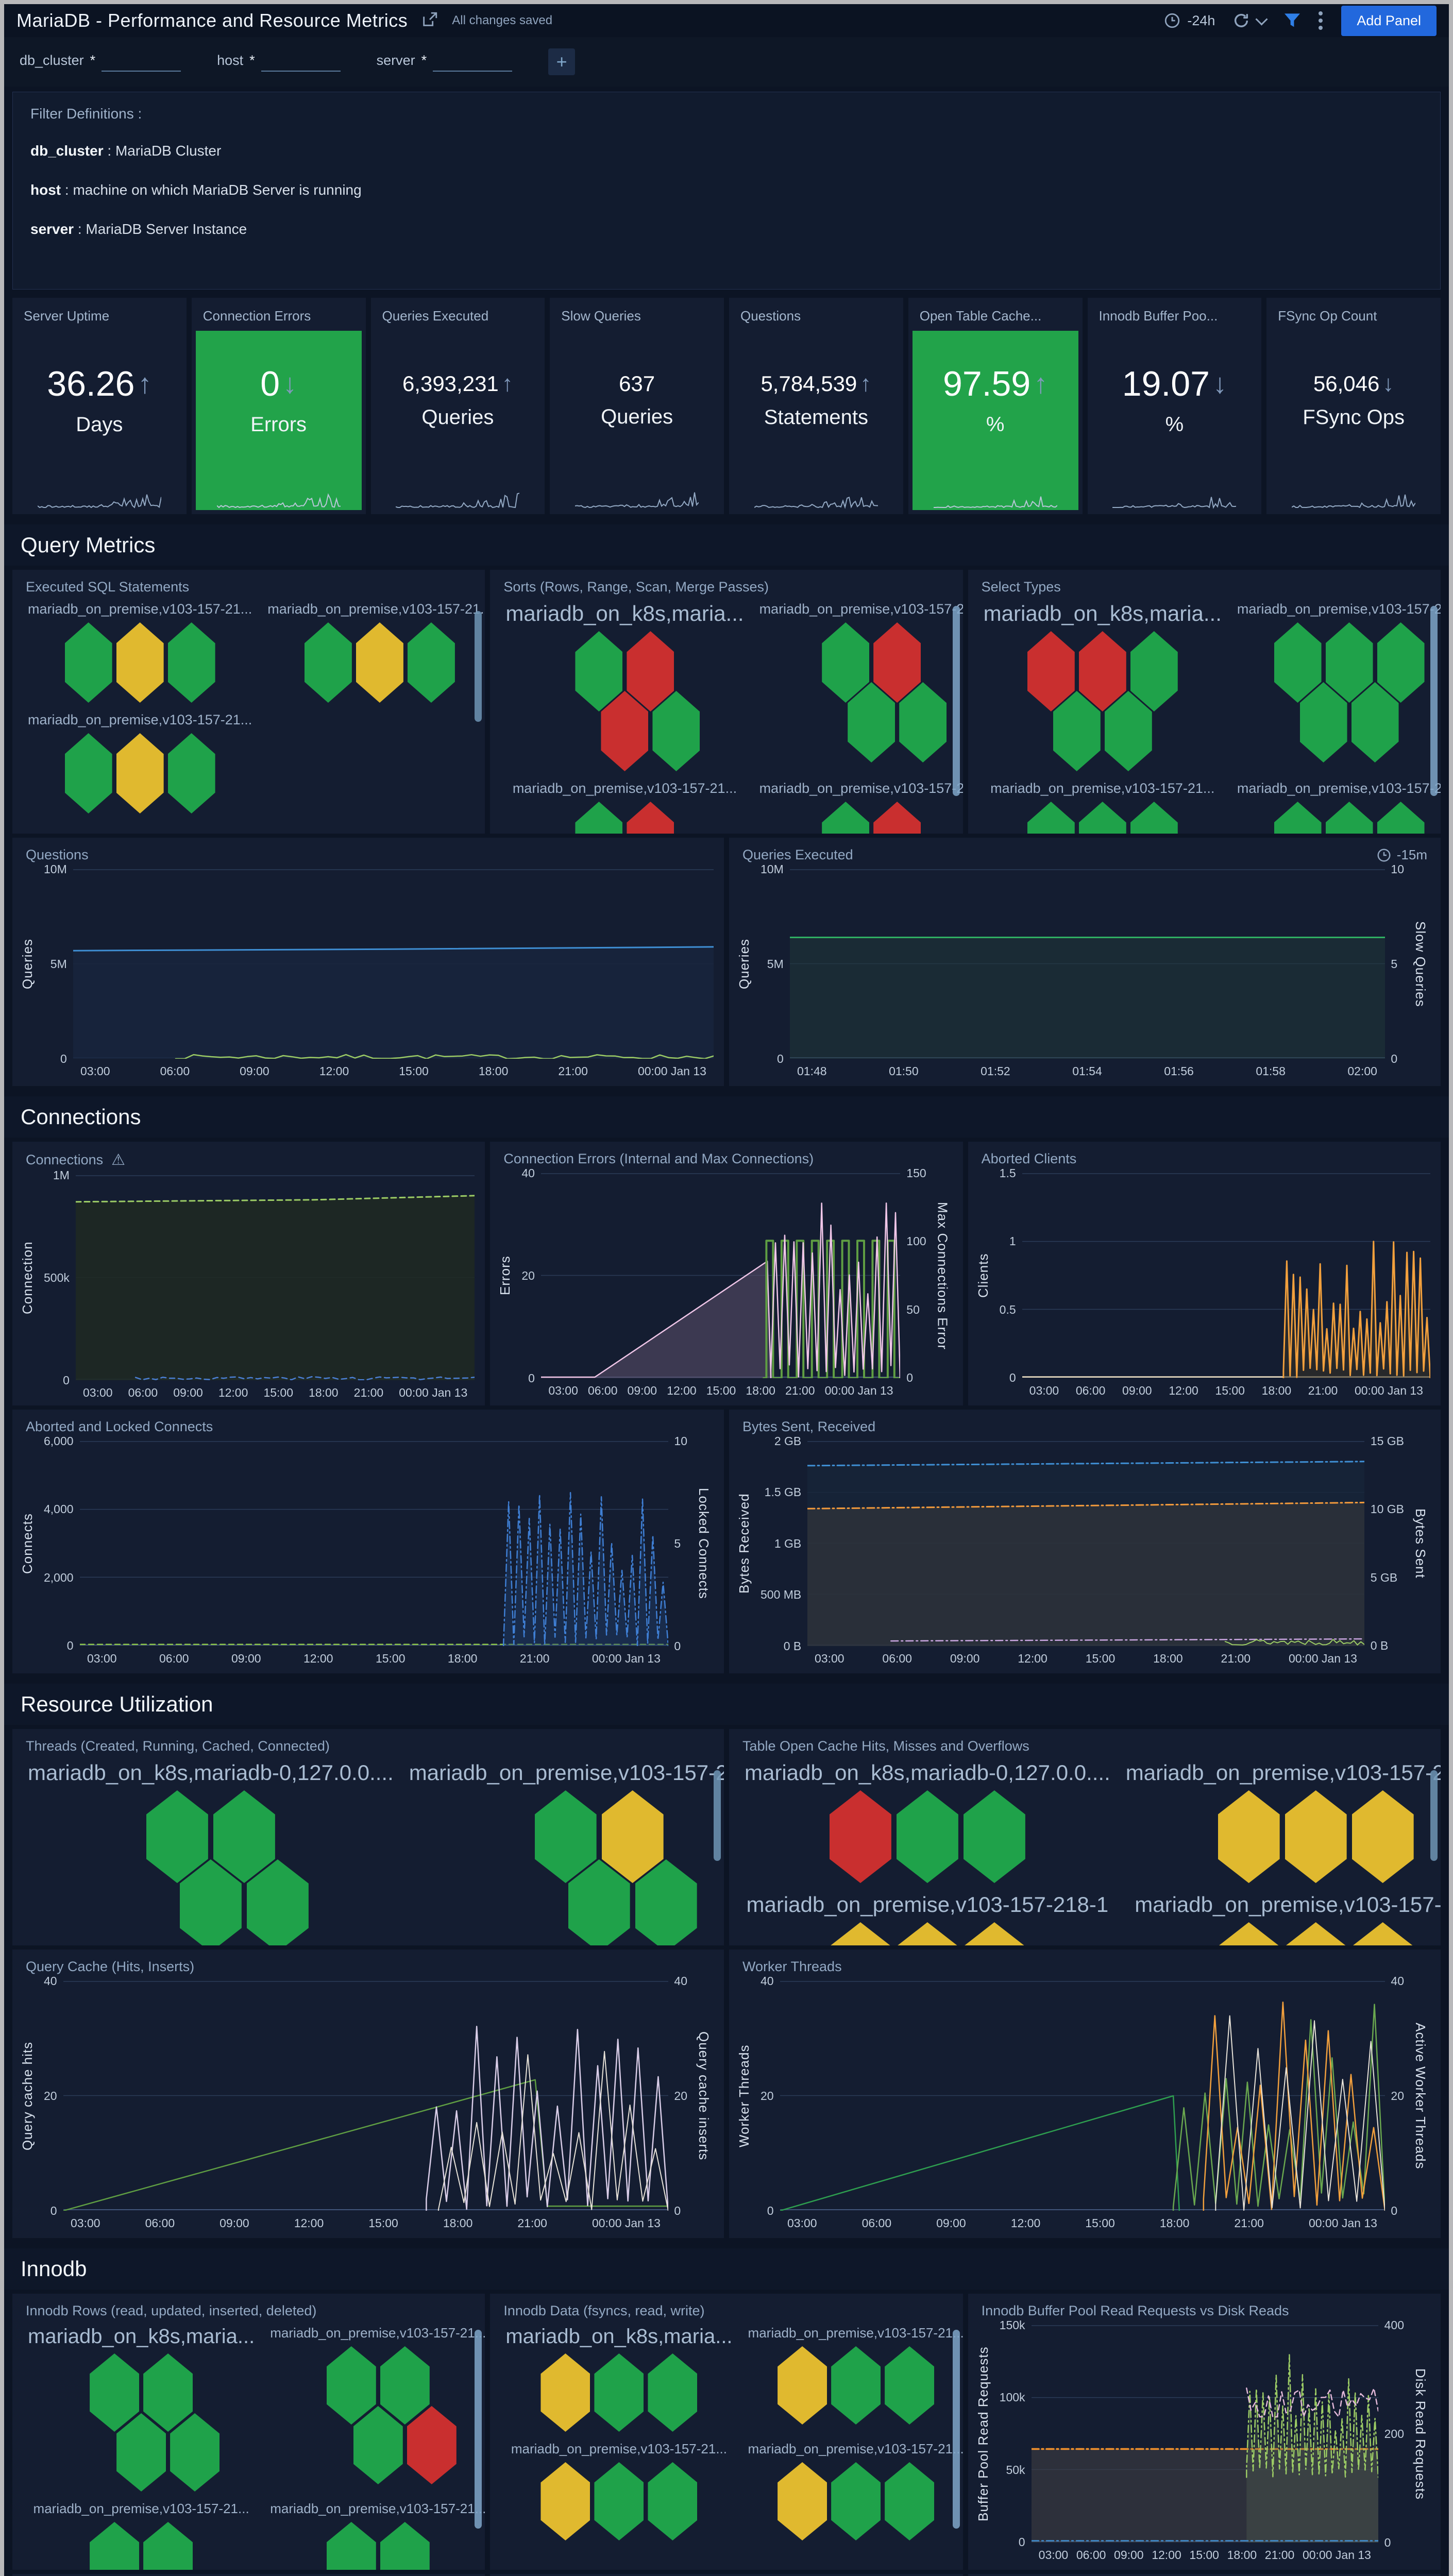 The width and height of the screenshot is (1453, 2576). I want to click on db-cluster-input, so click(141, 62).